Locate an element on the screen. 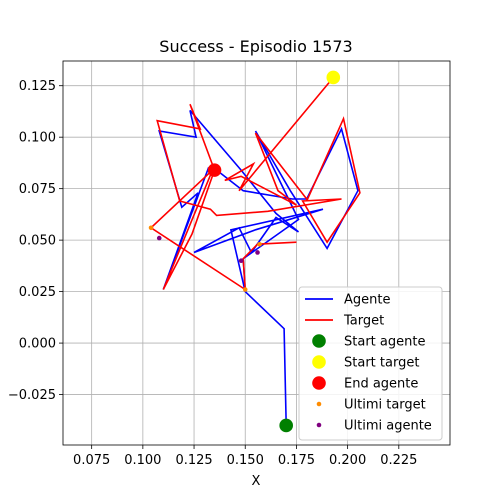  legend-label-target: Target is located at coordinates (363, 321).